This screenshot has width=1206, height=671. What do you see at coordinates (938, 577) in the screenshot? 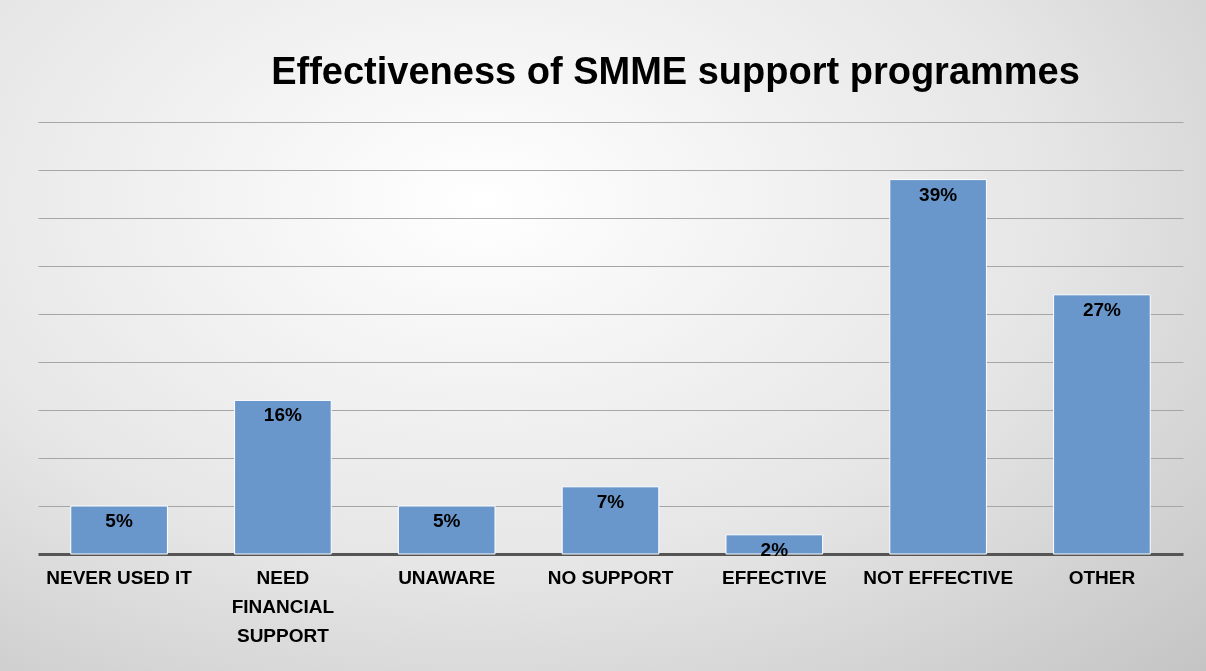
I see `x-tick-label: NOT EFFECTIVE` at bounding box center [938, 577].